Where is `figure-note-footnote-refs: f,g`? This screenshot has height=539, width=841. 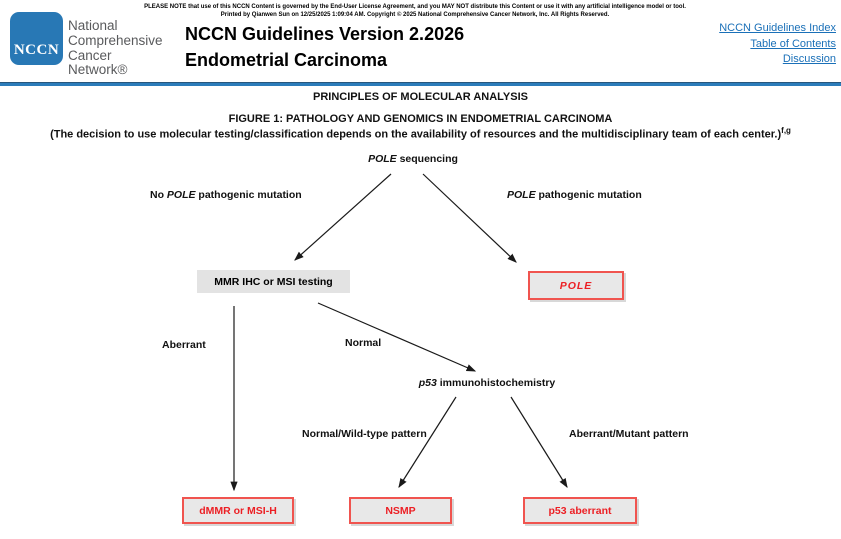
figure-note-footnote-refs: f,g is located at coordinates (786, 130).